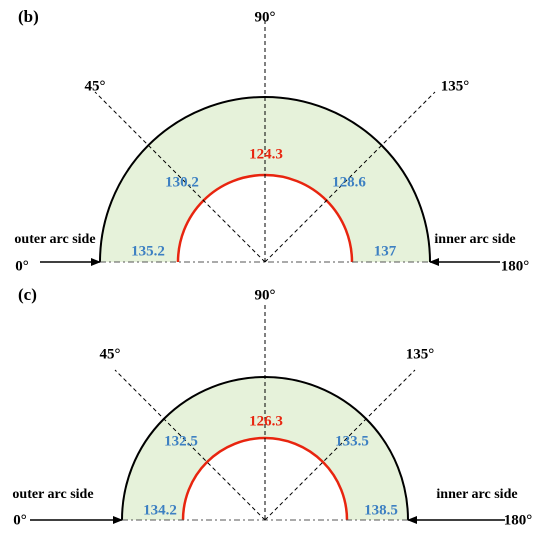 The width and height of the screenshot is (550, 533). What do you see at coordinates (160, 510) in the screenshot?
I see `value-label: 134.2` at bounding box center [160, 510].